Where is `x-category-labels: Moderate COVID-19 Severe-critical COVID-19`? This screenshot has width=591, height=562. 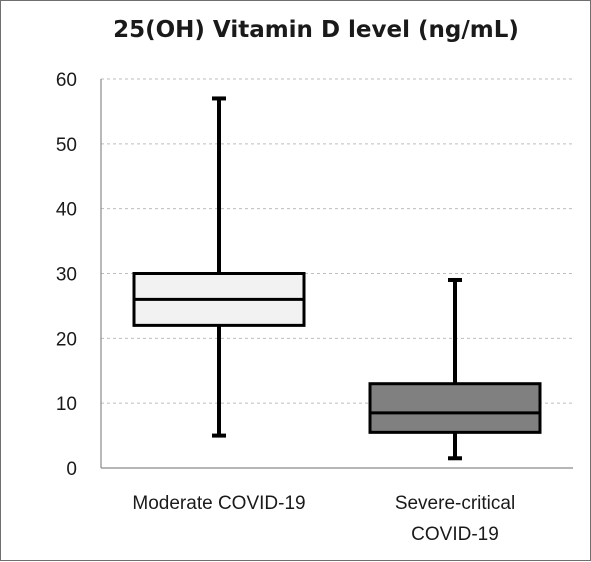
x-category-labels: Moderate COVID-19 Severe-critical COVID-19 is located at coordinates (323, 519).